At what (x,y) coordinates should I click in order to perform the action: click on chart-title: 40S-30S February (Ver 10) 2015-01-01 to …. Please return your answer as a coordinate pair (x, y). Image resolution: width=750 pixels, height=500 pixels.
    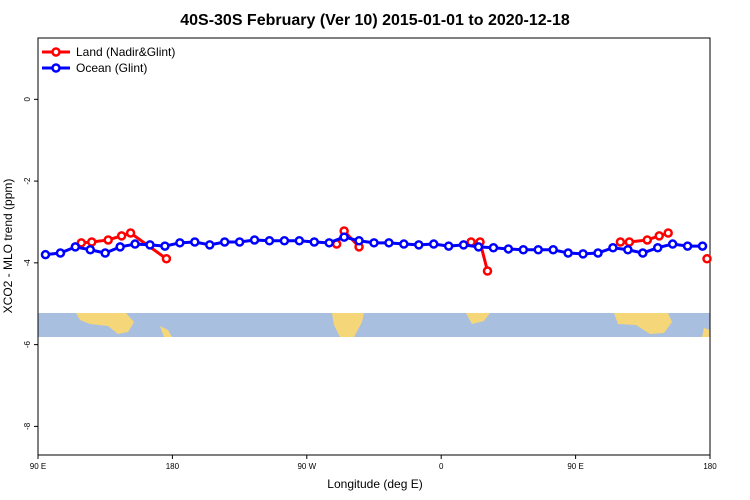
    Looking at the image, I should click on (375, 20).